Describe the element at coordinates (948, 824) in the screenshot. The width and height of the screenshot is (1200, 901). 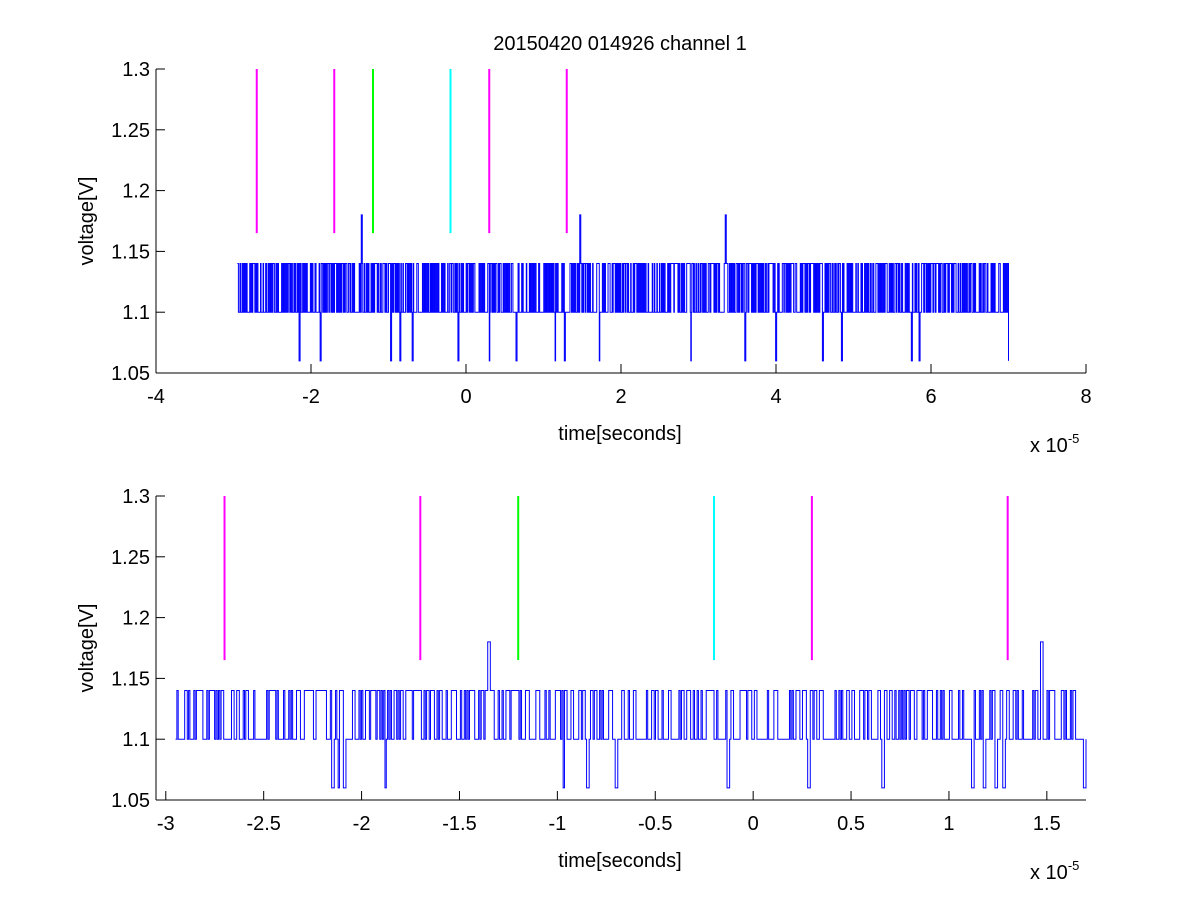
I see `bottom-x-tick-label: 1` at that location.